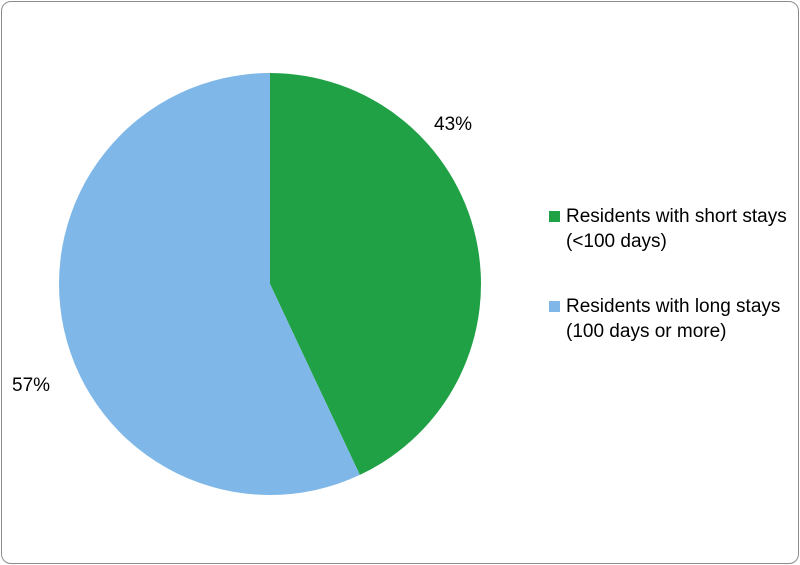  What do you see at coordinates (676, 229) in the screenshot?
I see `legend-label-short-stays: Residents with short stays (<100 days)` at bounding box center [676, 229].